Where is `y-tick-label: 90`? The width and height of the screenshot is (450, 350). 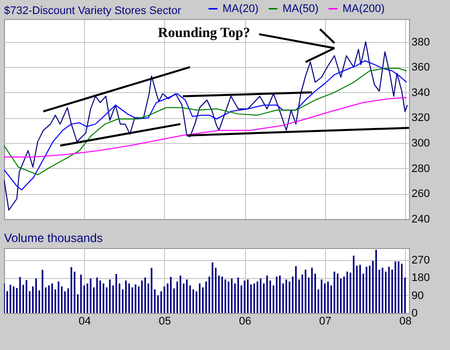
y-tick-label: 90 is located at coordinates (418, 296).